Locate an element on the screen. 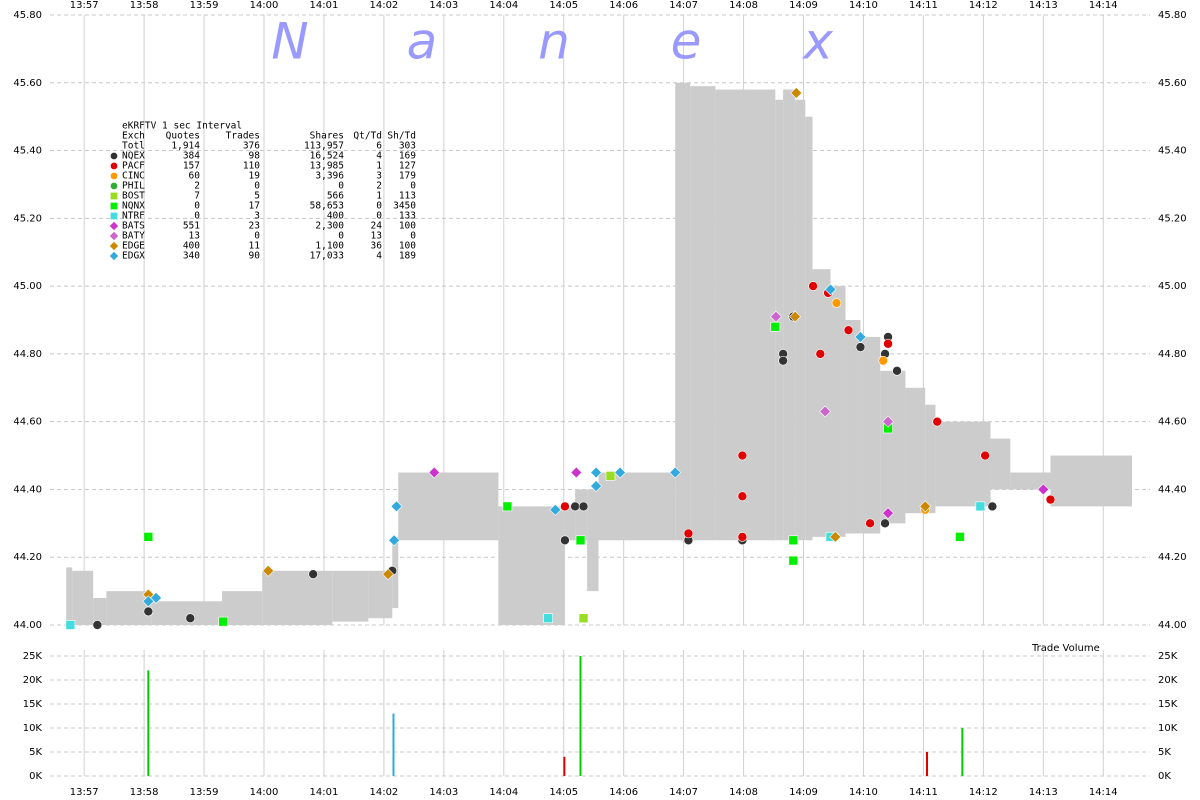  x-tick-label: 14:07 is located at coordinates (683, 792).